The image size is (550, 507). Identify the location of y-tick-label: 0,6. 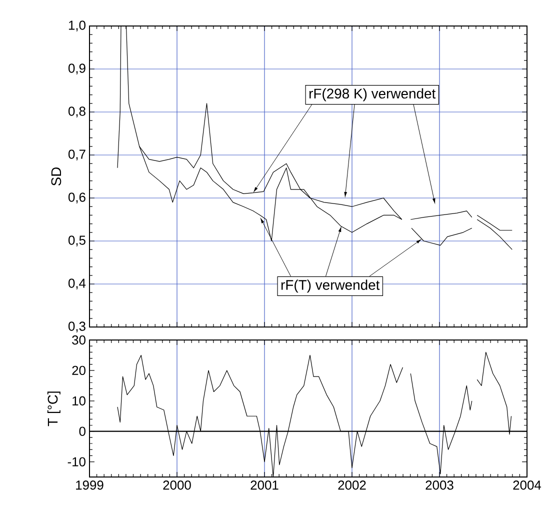
(77, 198).